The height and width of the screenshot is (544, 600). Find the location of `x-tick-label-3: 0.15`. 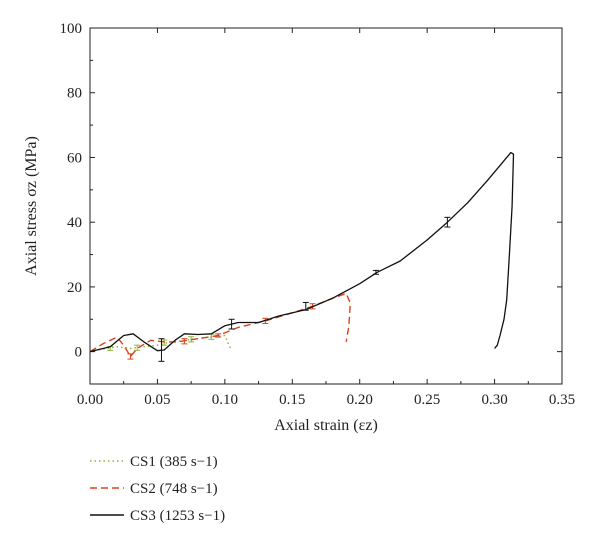

x-tick-label-3: 0.15 is located at coordinates (292, 400).